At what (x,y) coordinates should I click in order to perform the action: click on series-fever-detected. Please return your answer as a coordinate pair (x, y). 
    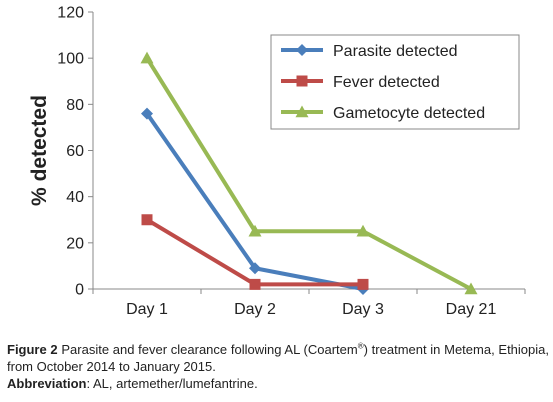
    Looking at the image, I should click on (255, 252).